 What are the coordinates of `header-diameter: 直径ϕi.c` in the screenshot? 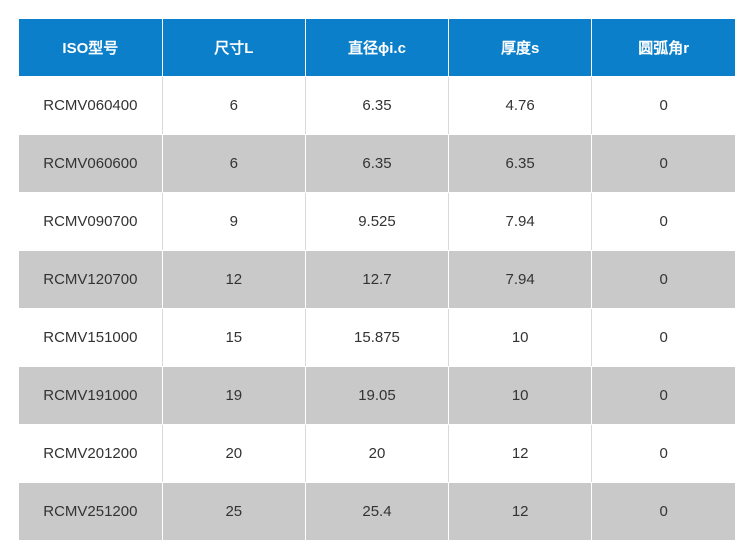 It's located at (377, 48).